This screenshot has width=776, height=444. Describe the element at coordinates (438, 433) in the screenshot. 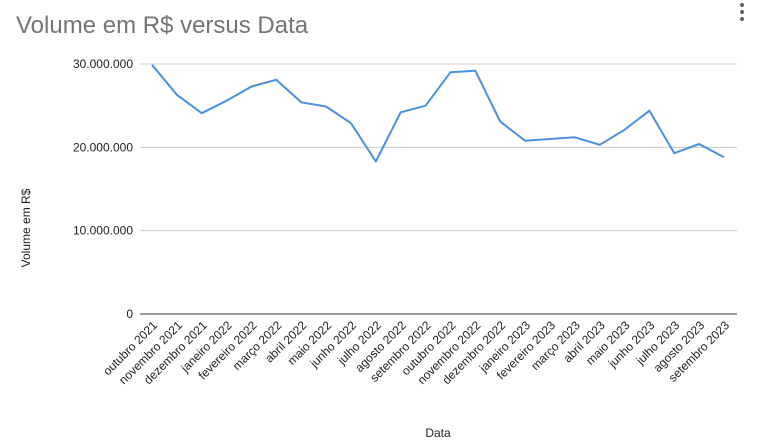

I see `x-axis-title: Data` at that location.